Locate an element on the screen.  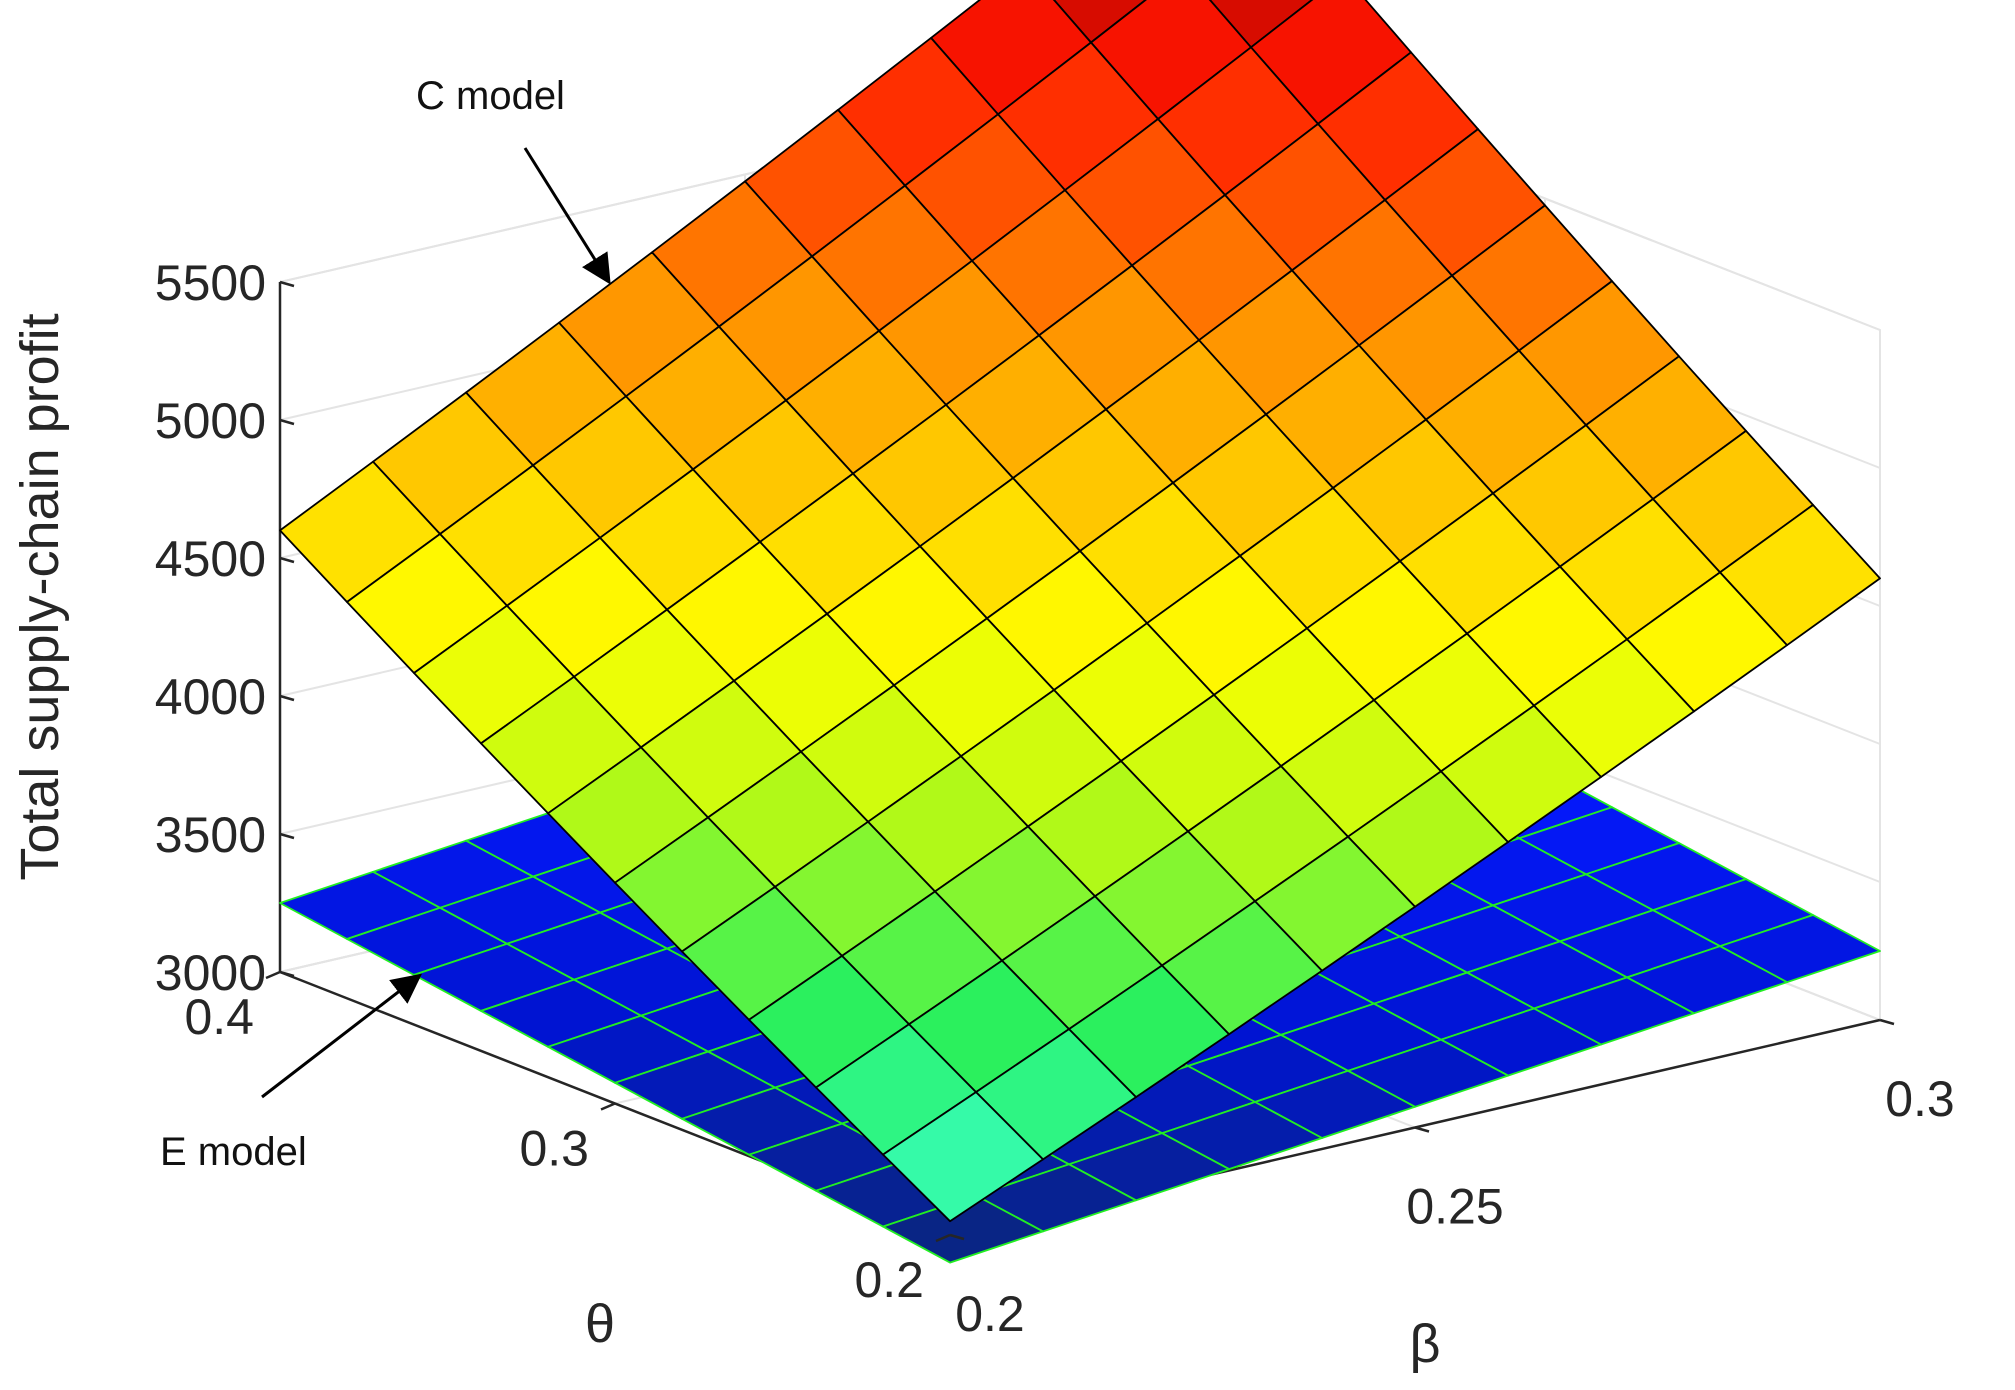
beta-tick-label: 0.2 is located at coordinates (990, 1314).